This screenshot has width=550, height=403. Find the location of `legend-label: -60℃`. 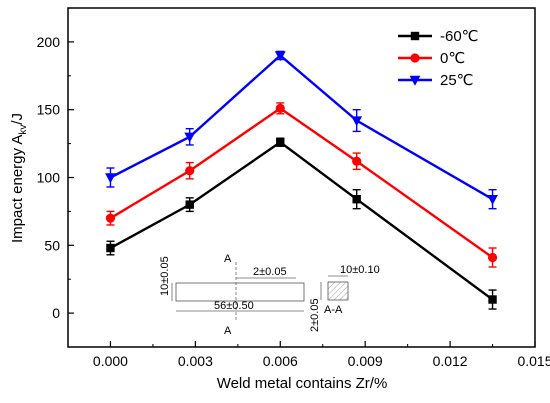

legend-label: -60℃ is located at coordinates (459, 36).